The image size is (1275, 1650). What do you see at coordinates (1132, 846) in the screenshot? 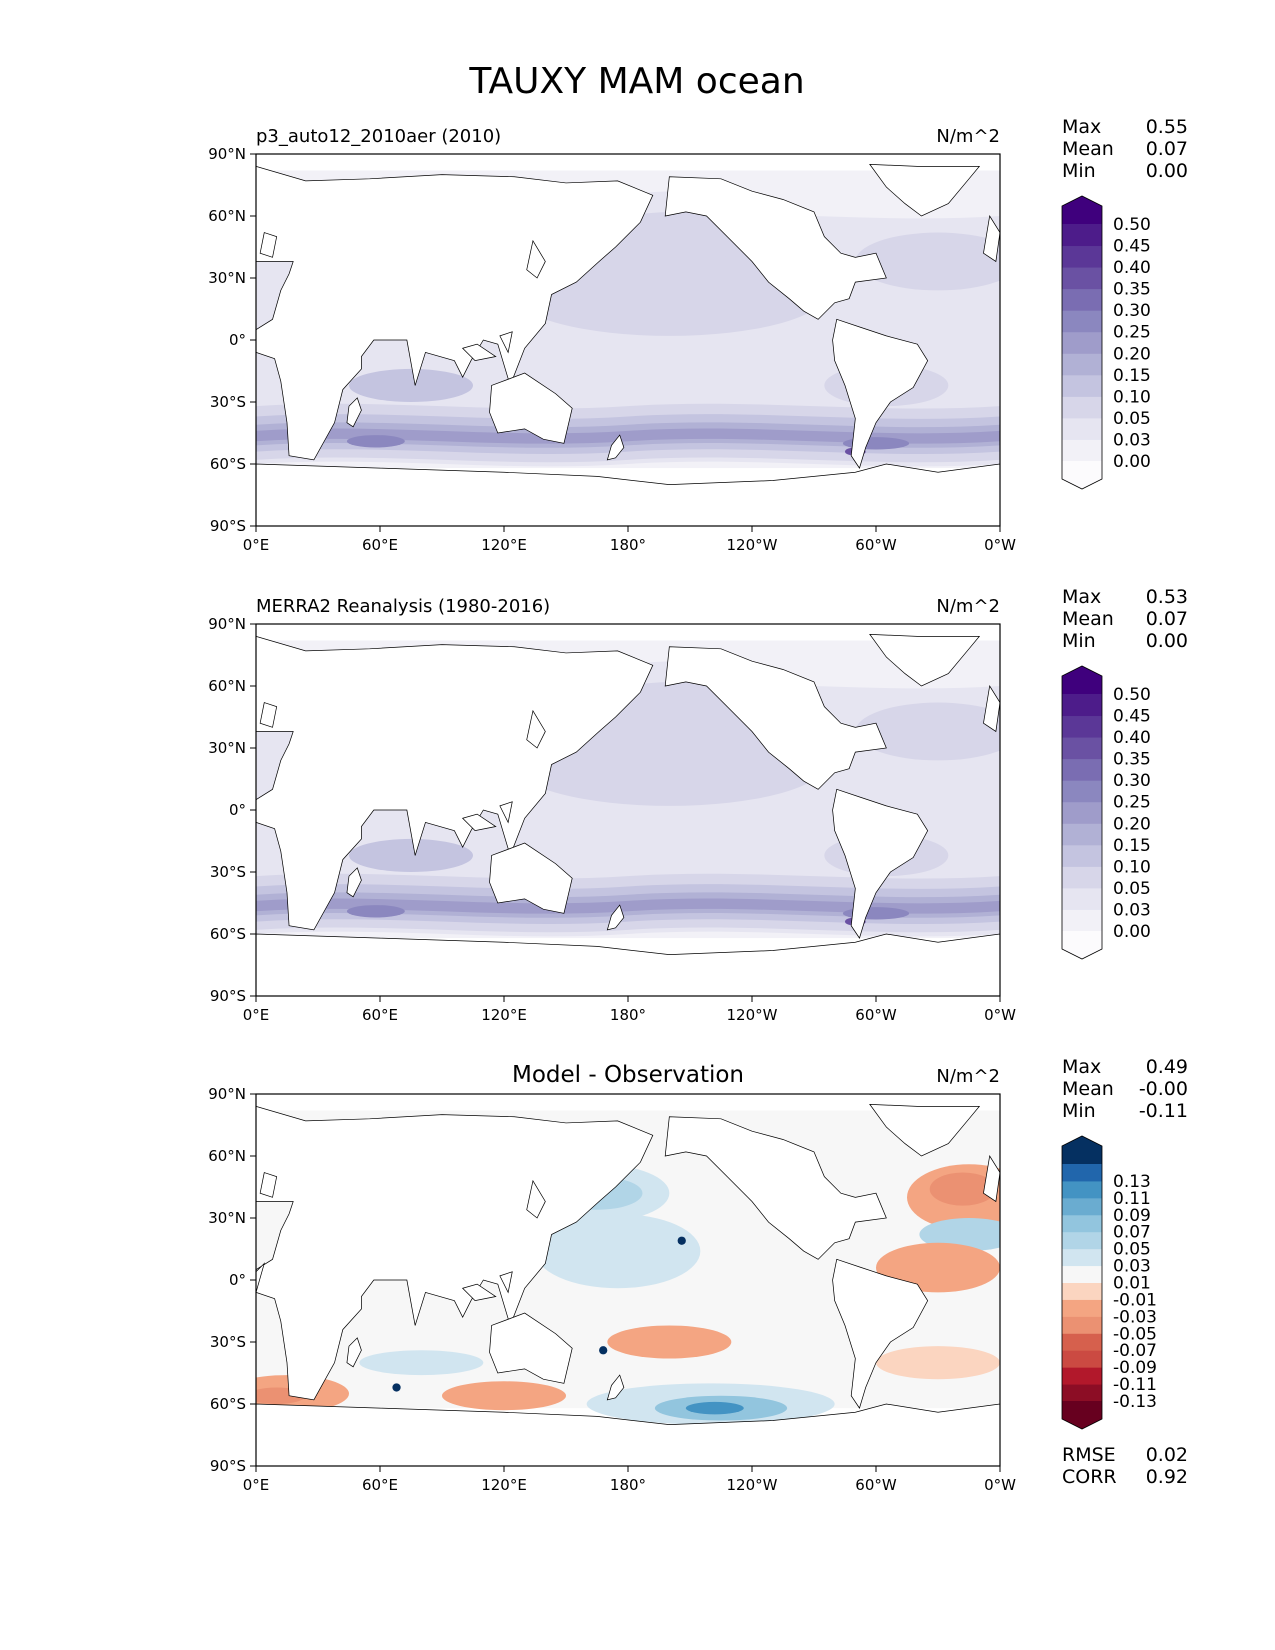
I see `colorbar-label: 0.15` at bounding box center [1132, 846].